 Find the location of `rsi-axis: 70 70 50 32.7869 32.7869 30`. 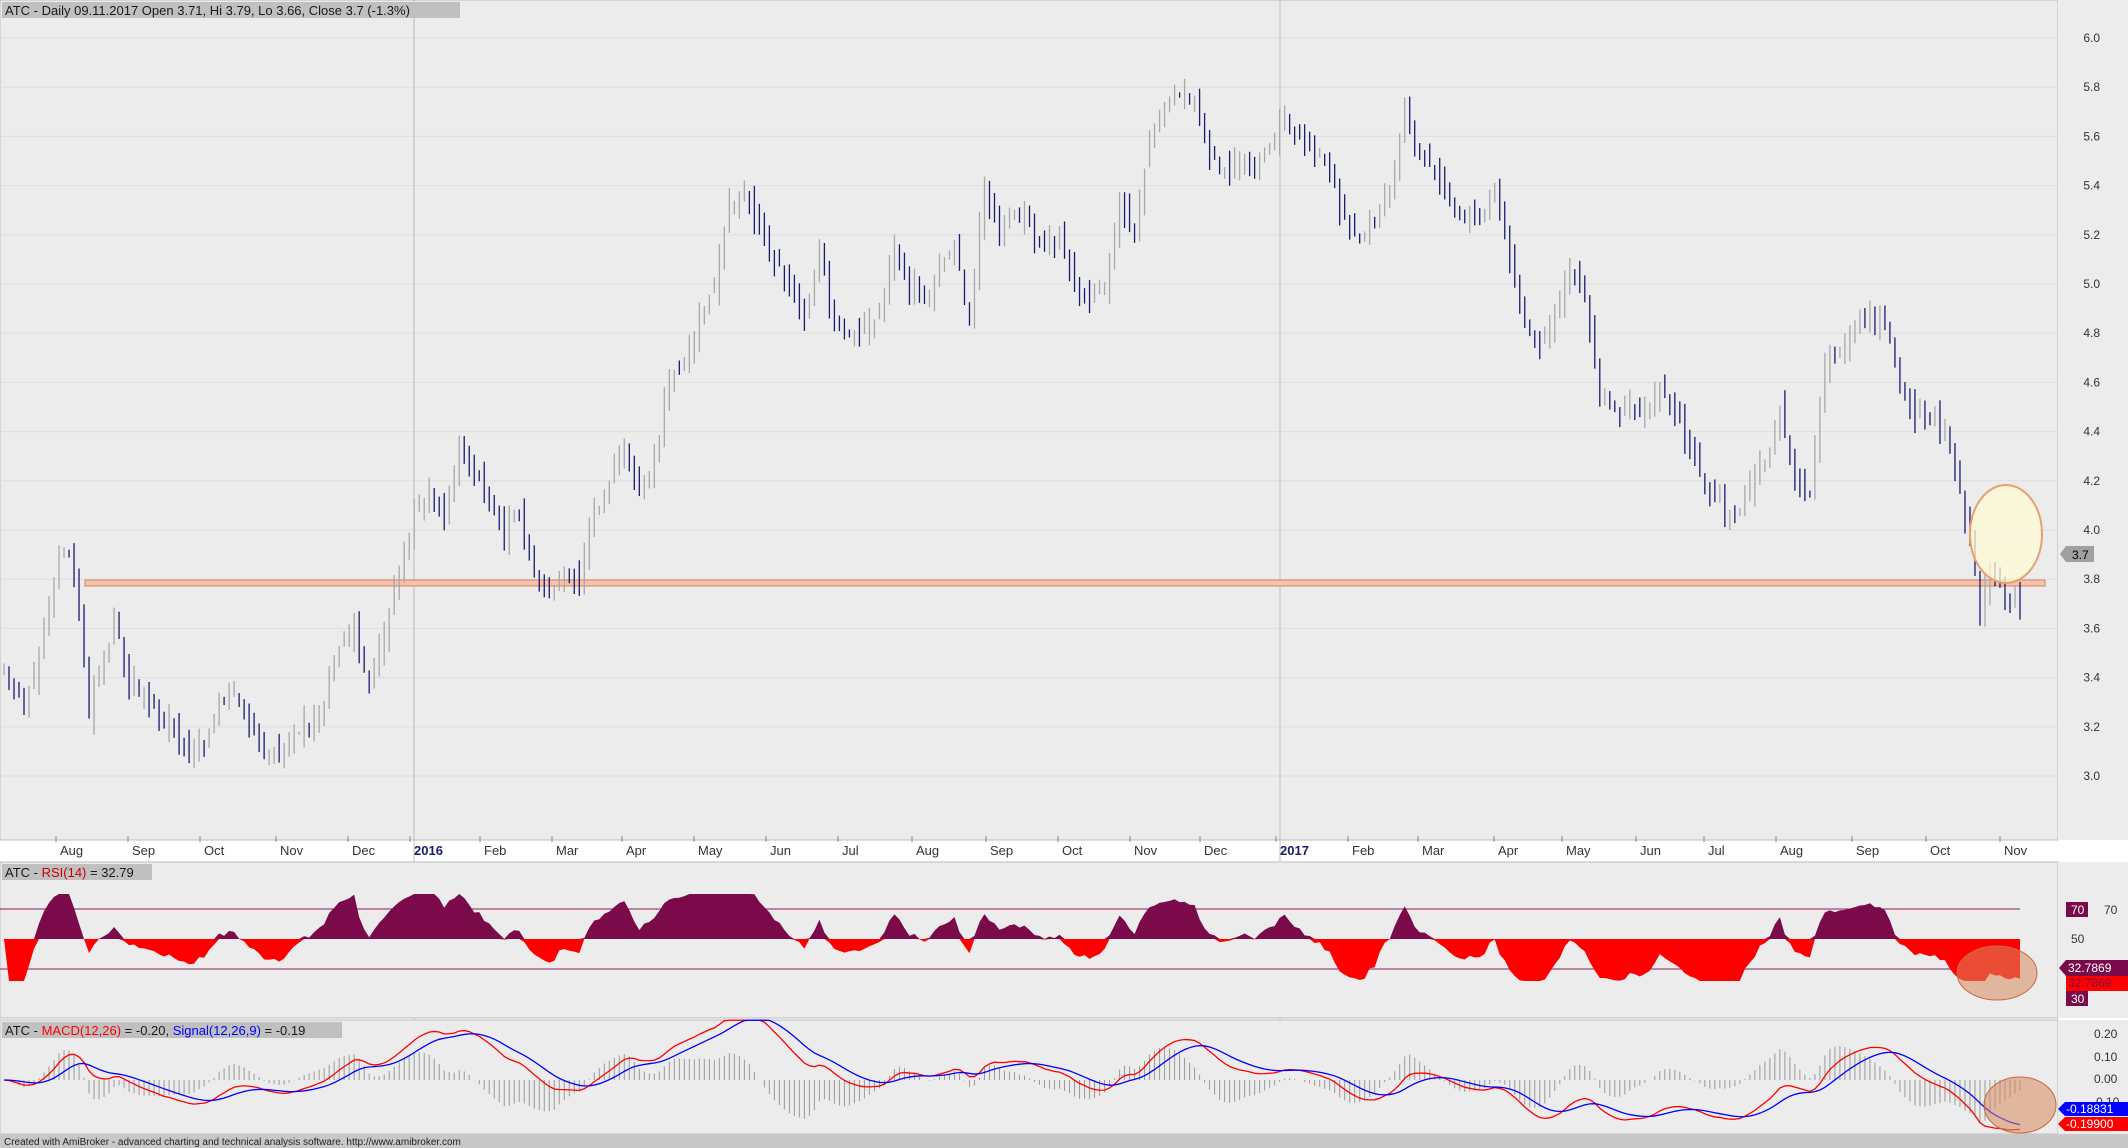

rsi-axis: 70 70 50 32.7869 32.7869 30 is located at coordinates (2093, 954).